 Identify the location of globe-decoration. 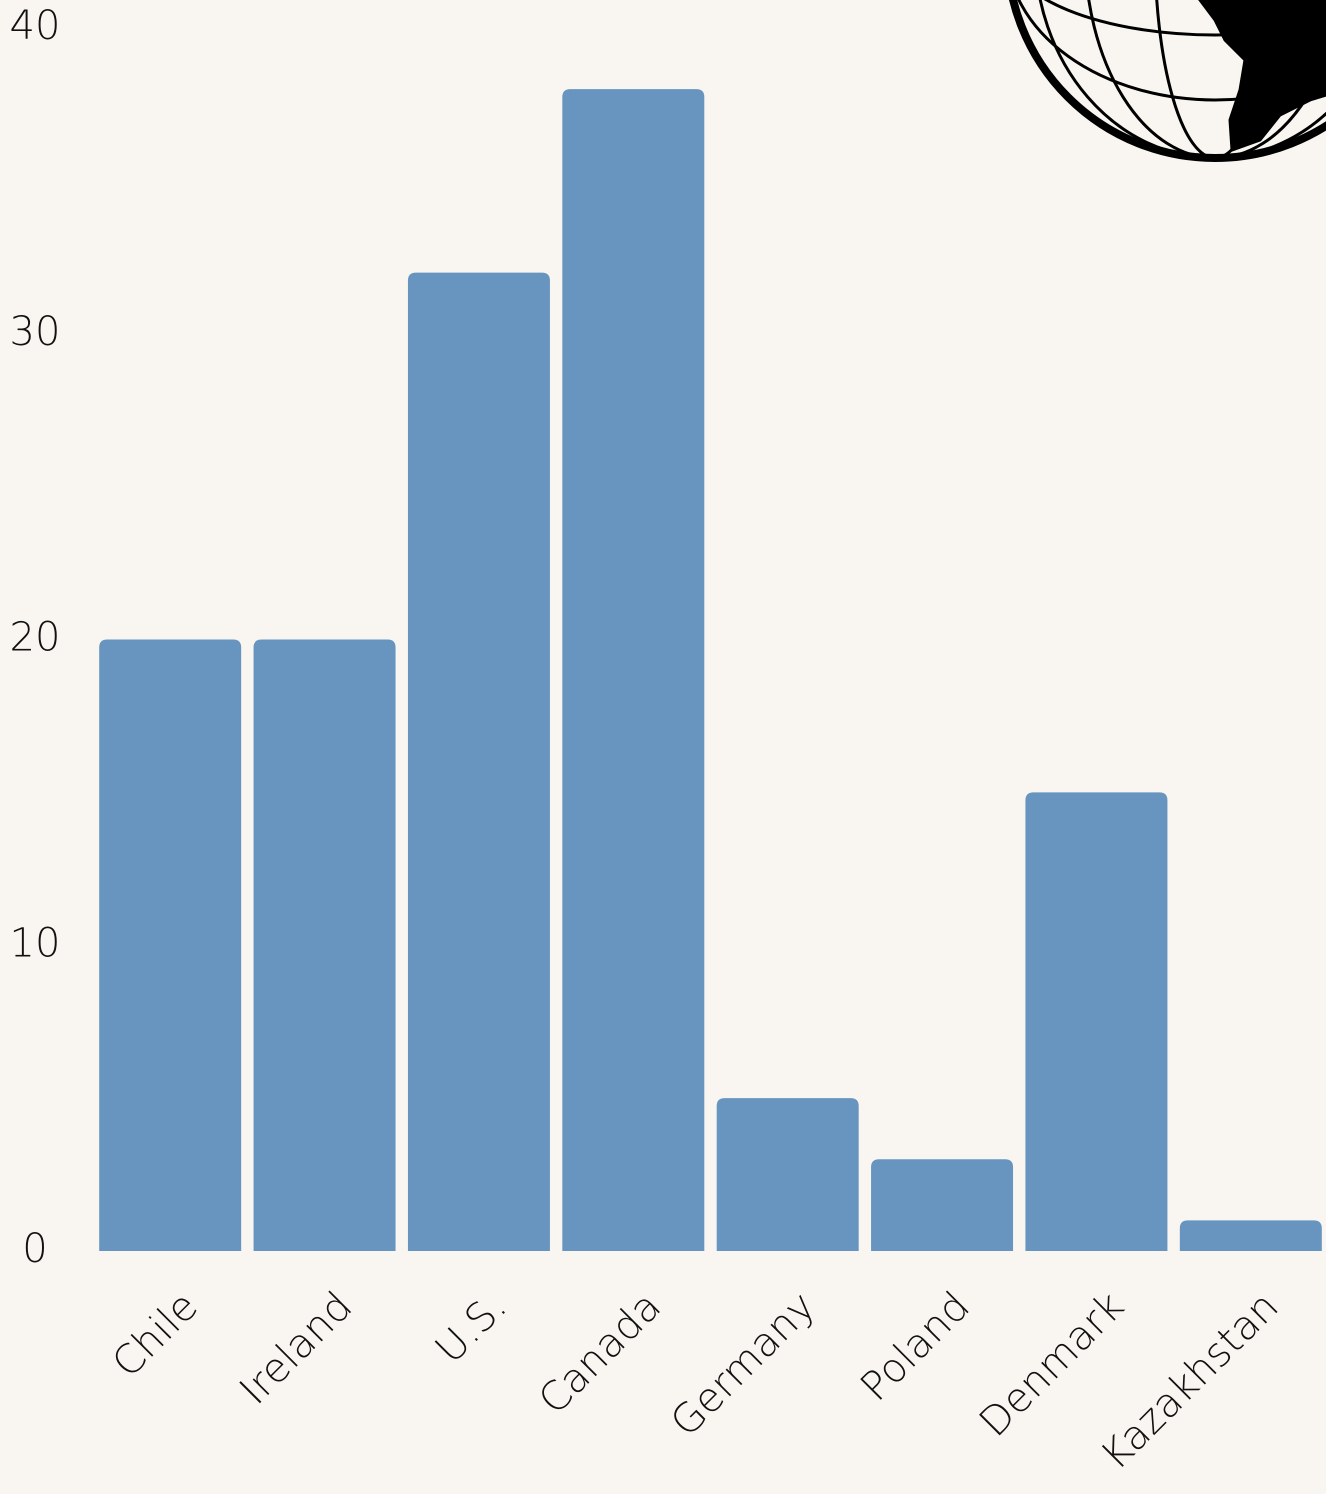
(1166, 81).